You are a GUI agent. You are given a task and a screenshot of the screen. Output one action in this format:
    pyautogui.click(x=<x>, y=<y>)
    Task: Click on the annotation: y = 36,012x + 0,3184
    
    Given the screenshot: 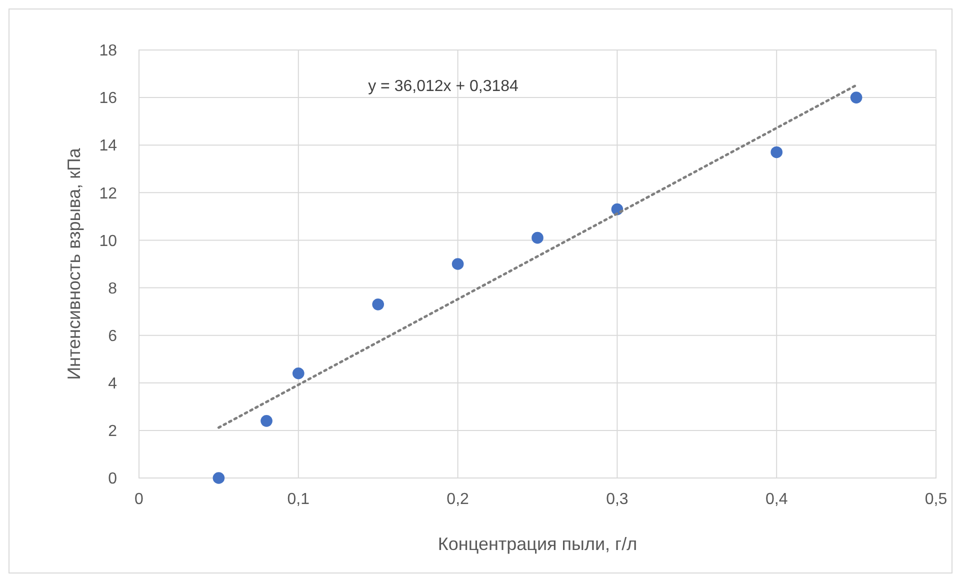 What is the action you would take?
    pyautogui.click(x=443, y=86)
    